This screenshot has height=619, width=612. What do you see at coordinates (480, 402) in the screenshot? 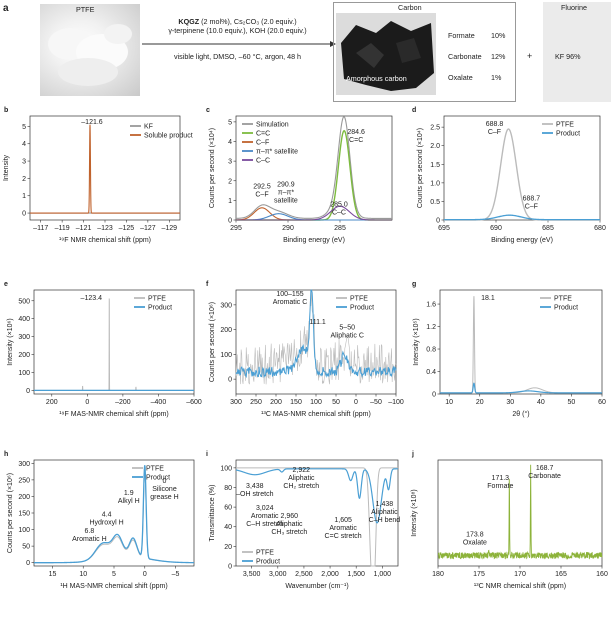
I see `x-tick-label: 20` at bounding box center [480, 402].